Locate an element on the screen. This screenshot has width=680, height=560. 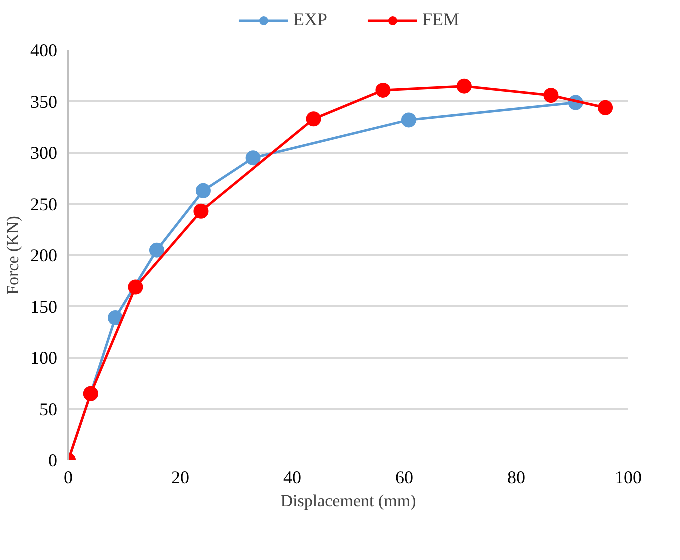
legend-label: EXP is located at coordinates (310, 20).